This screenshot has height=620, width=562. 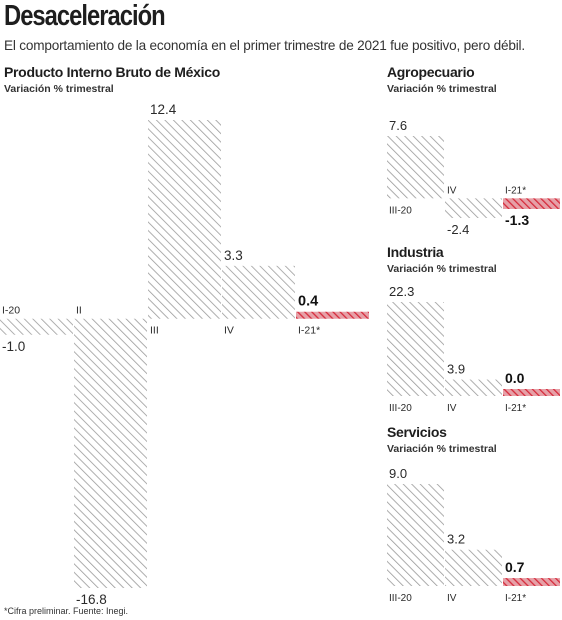 I want to click on chart-title-industria: Industria, so click(x=415, y=252).